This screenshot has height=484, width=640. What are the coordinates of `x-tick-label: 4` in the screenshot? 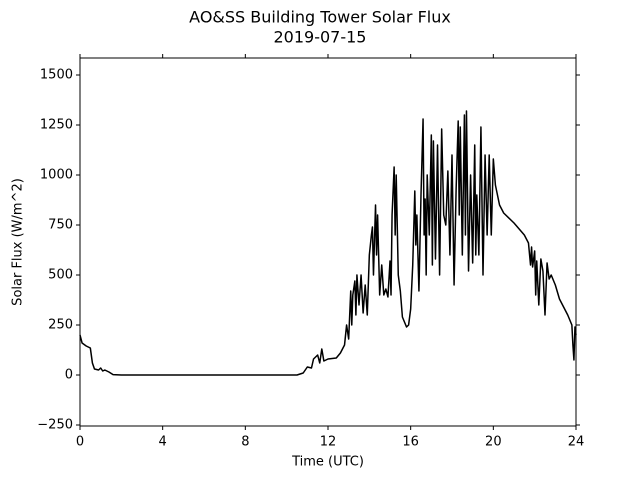 It's located at (163, 442).